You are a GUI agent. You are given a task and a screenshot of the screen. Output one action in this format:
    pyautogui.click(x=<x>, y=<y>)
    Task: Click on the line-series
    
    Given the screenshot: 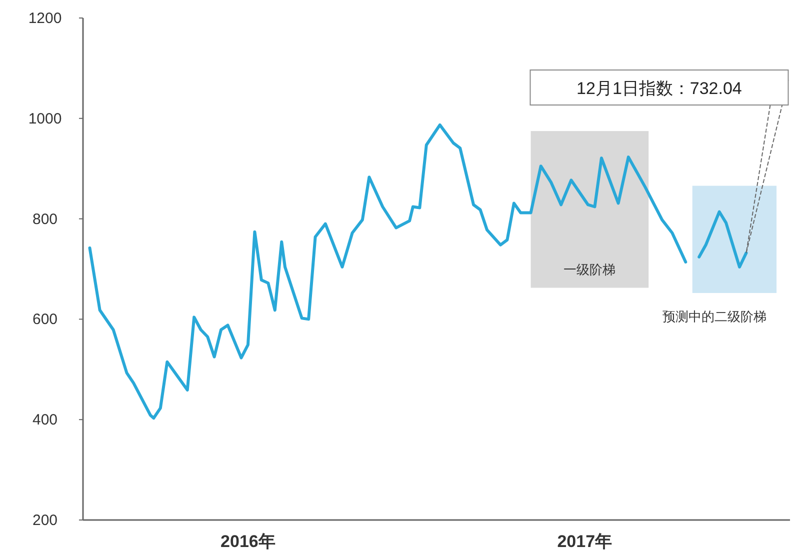 What is the action you would take?
    pyautogui.click(x=723, y=239)
    